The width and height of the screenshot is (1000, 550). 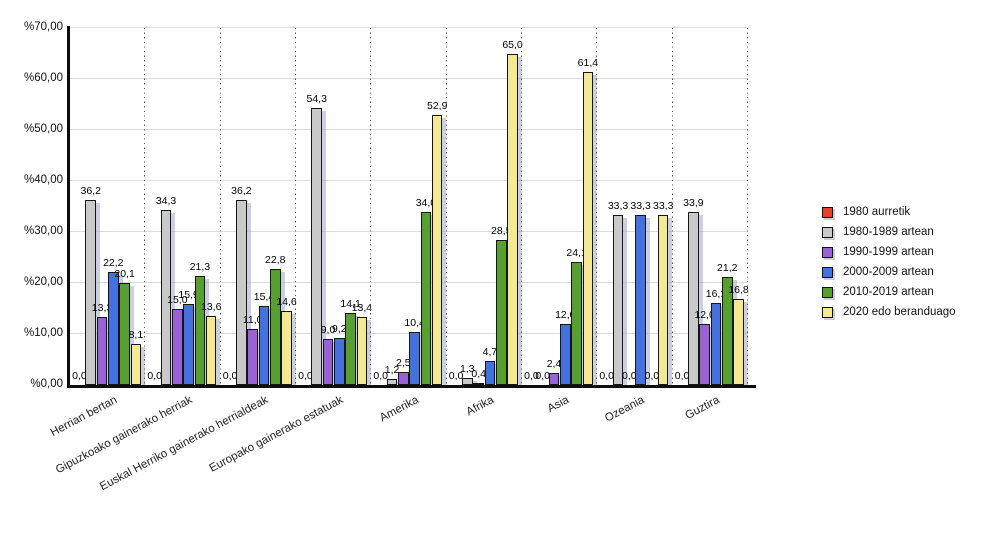 I want to click on bar-slot: 36,2, so click(x=241, y=206).